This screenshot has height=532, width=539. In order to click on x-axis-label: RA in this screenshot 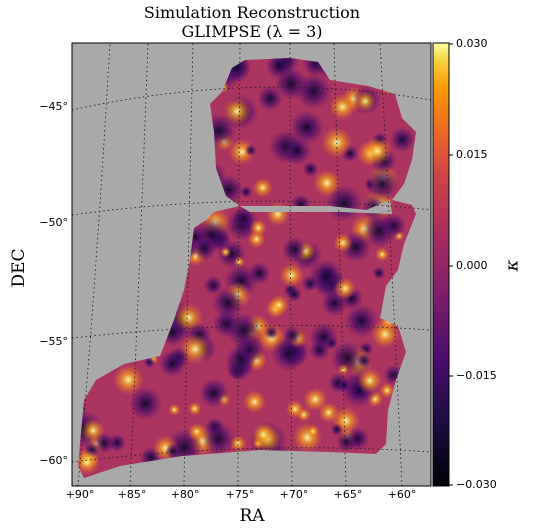, I will do `click(252, 516)`.